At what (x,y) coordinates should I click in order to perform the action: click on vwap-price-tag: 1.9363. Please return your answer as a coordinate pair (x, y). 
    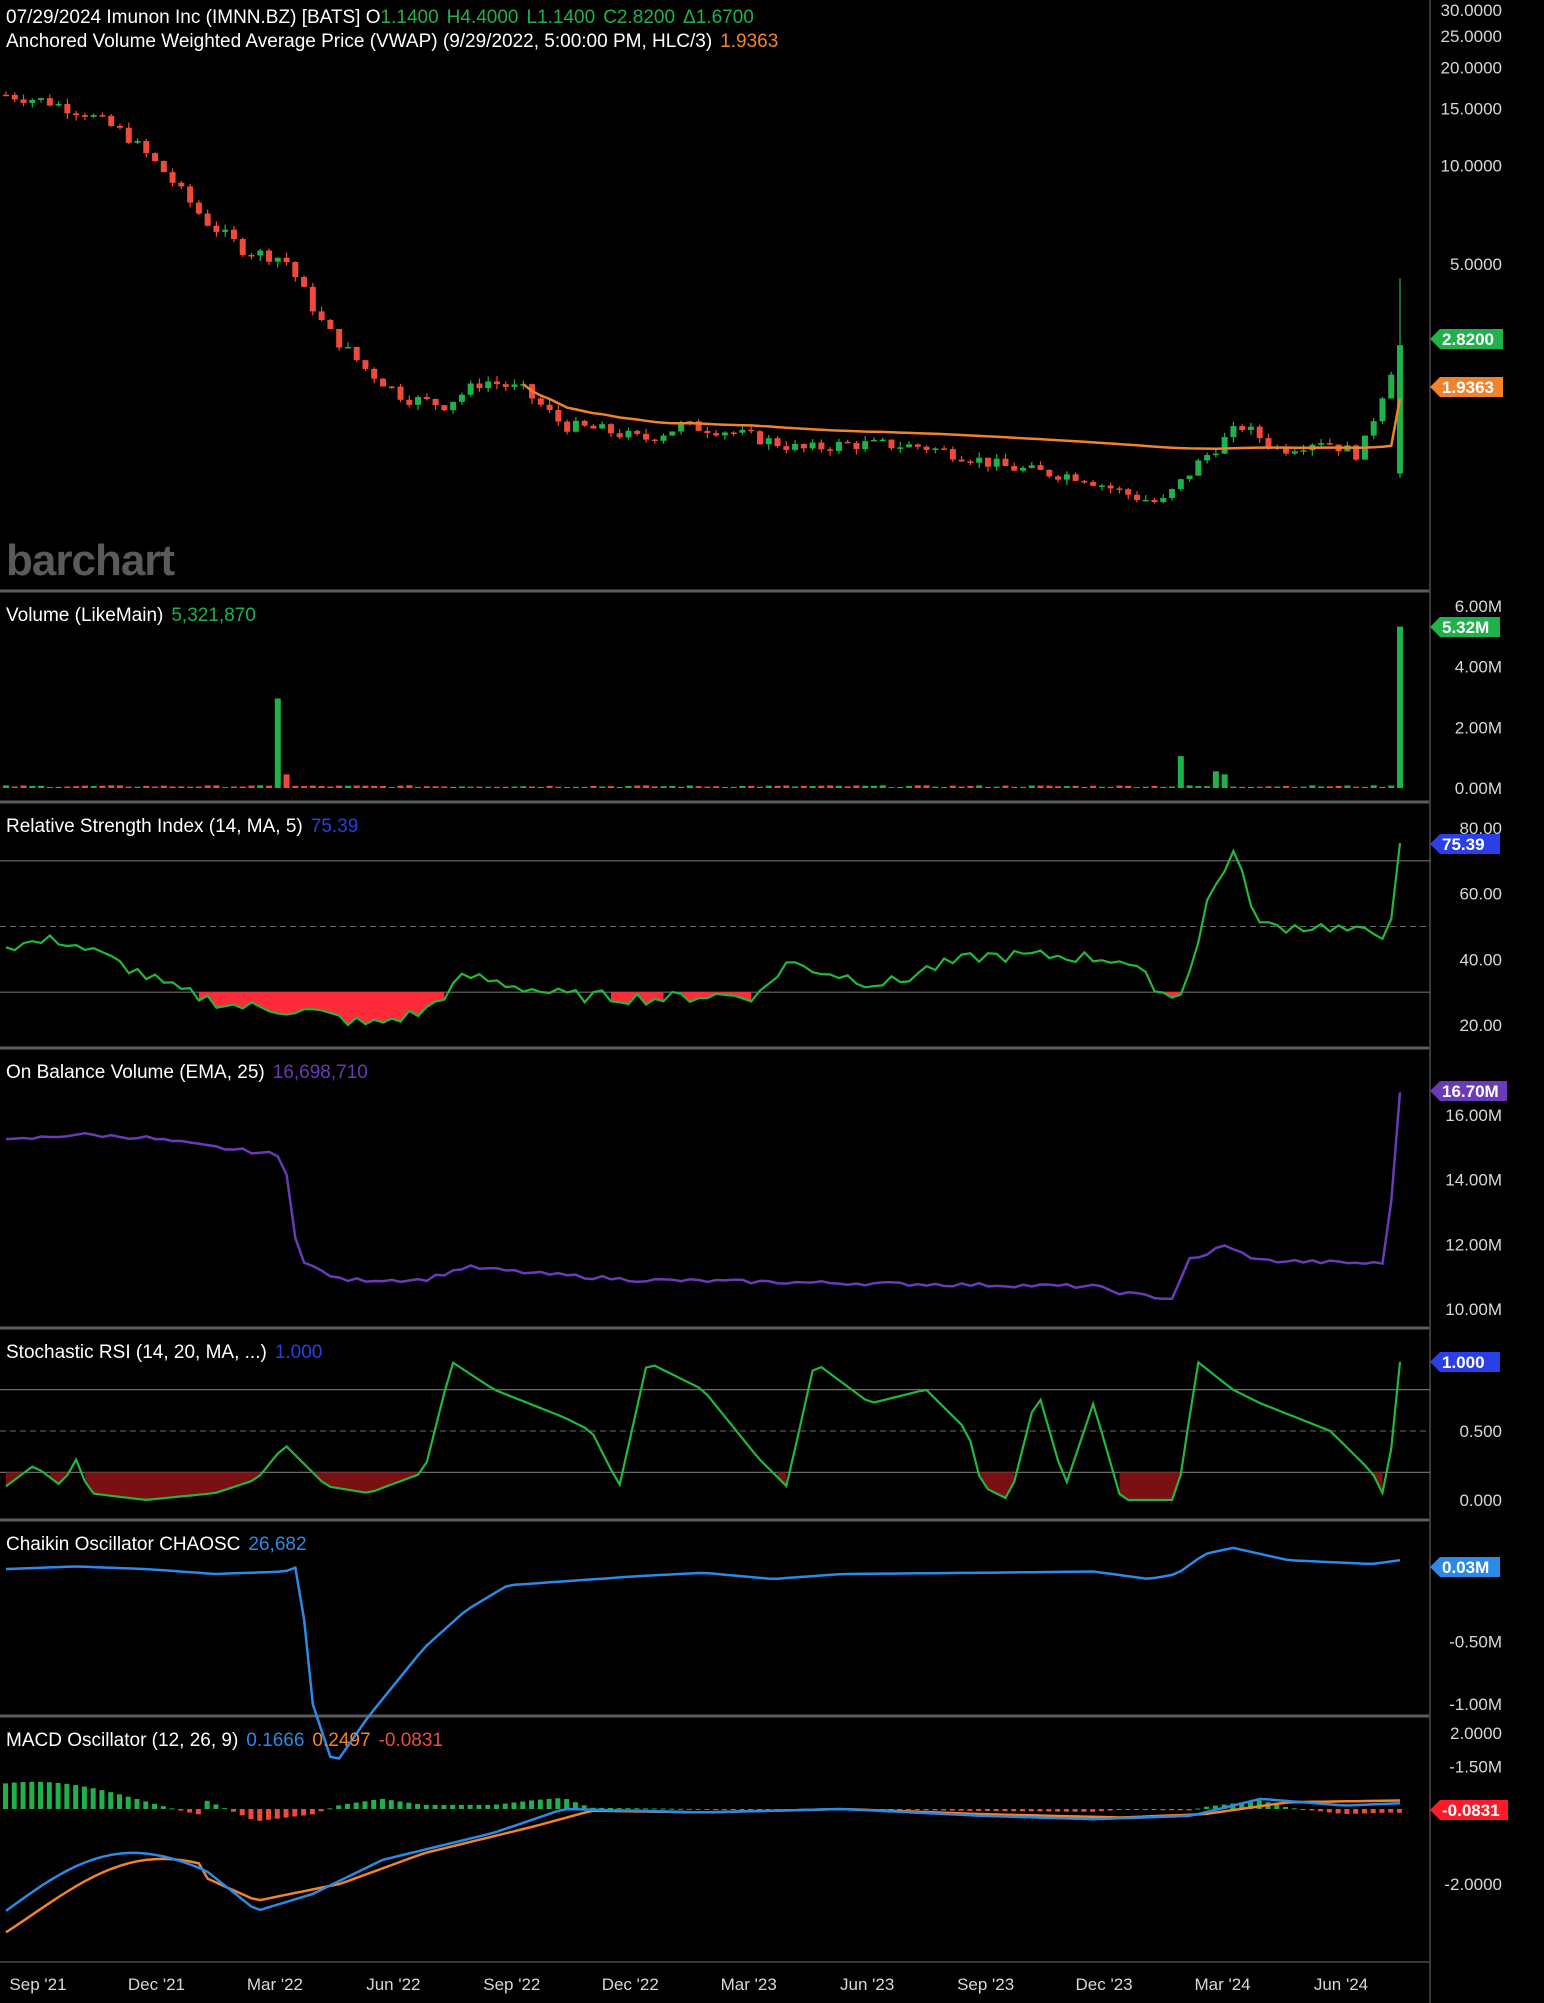
    Looking at the image, I should click on (1466, 387).